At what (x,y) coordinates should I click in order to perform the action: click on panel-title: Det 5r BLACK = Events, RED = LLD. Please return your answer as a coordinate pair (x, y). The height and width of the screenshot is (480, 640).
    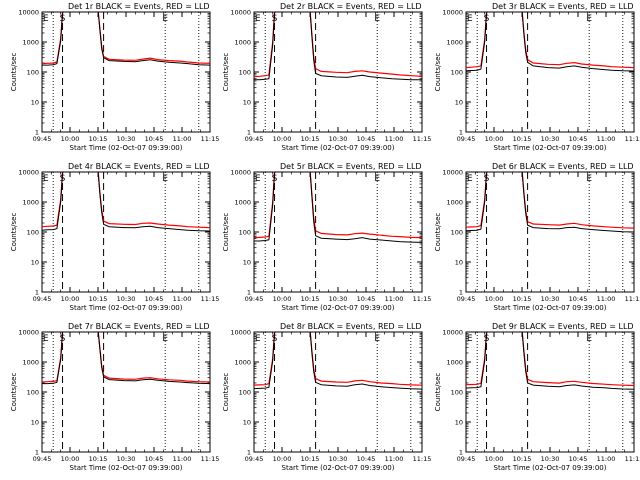
    Looking at the image, I should click on (351, 166).